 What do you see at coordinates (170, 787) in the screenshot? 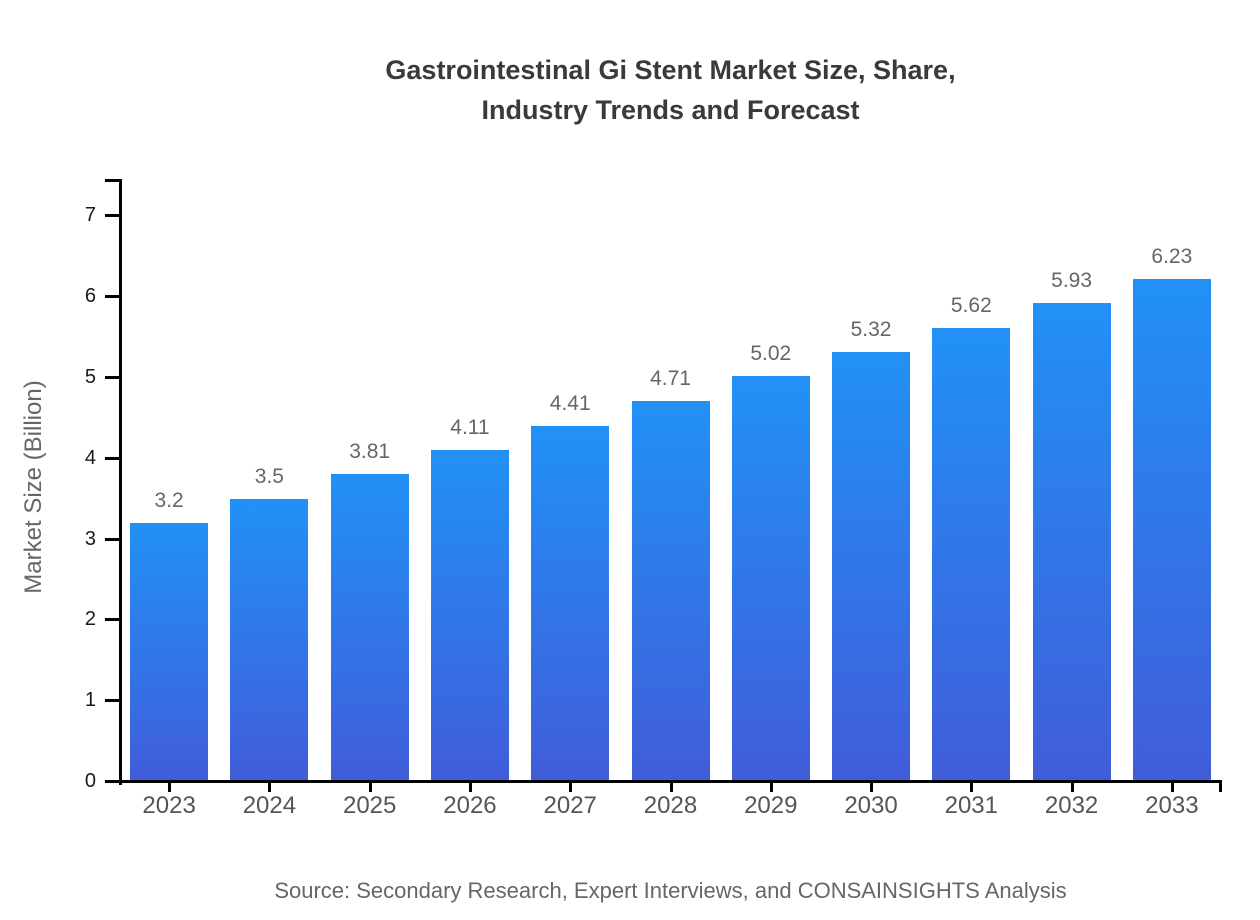
I see `x-axis-tick-2023` at bounding box center [170, 787].